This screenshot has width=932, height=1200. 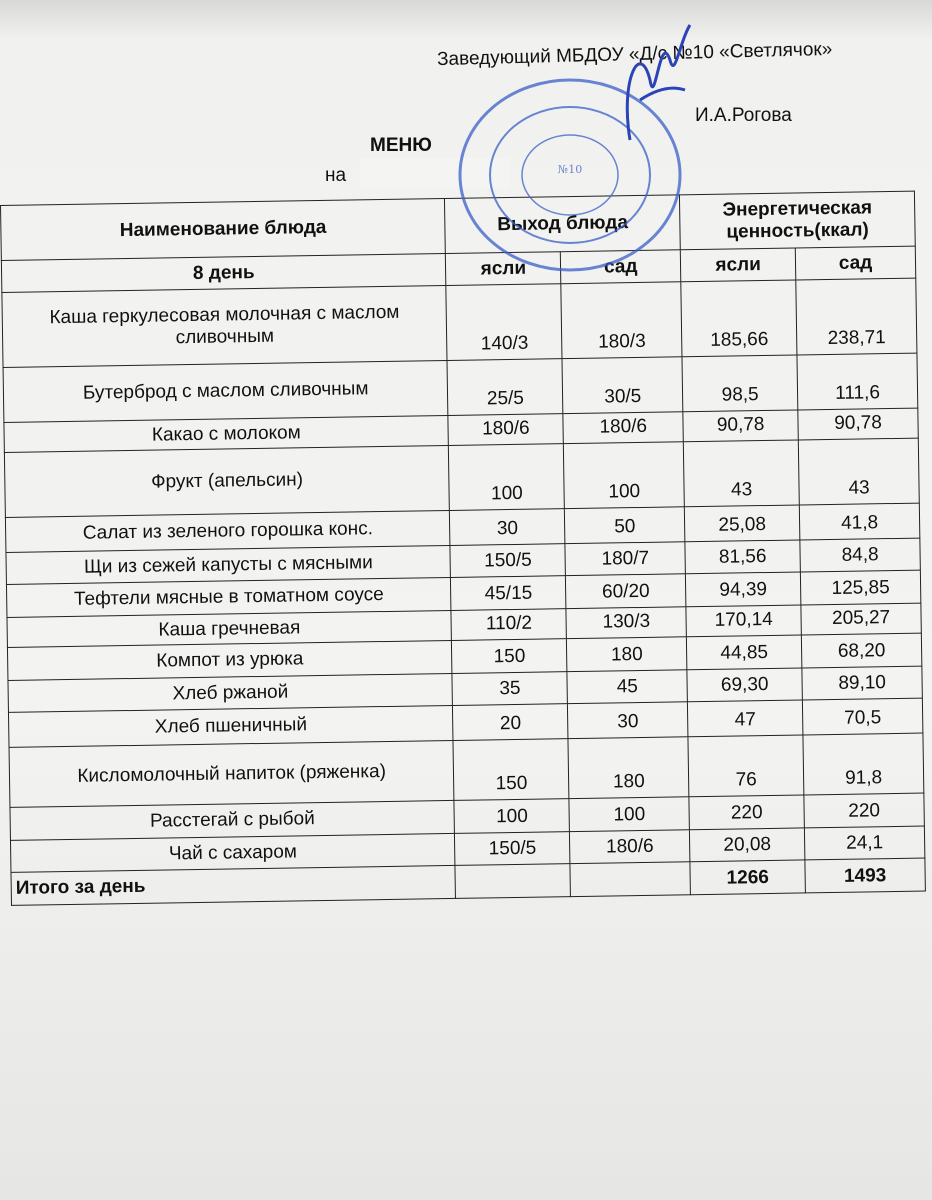 I want to click on energy-garden: 24,1, so click(x=864, y=843).